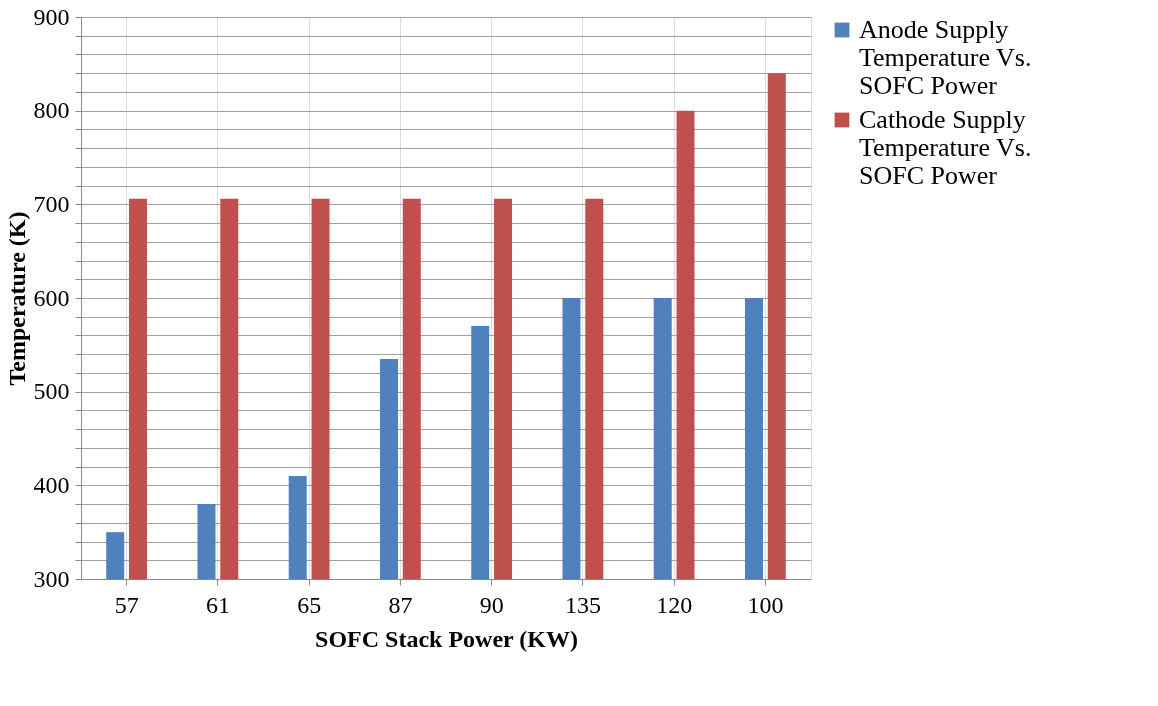  I want to click on y-tick-label: 300, so click(51, 578).